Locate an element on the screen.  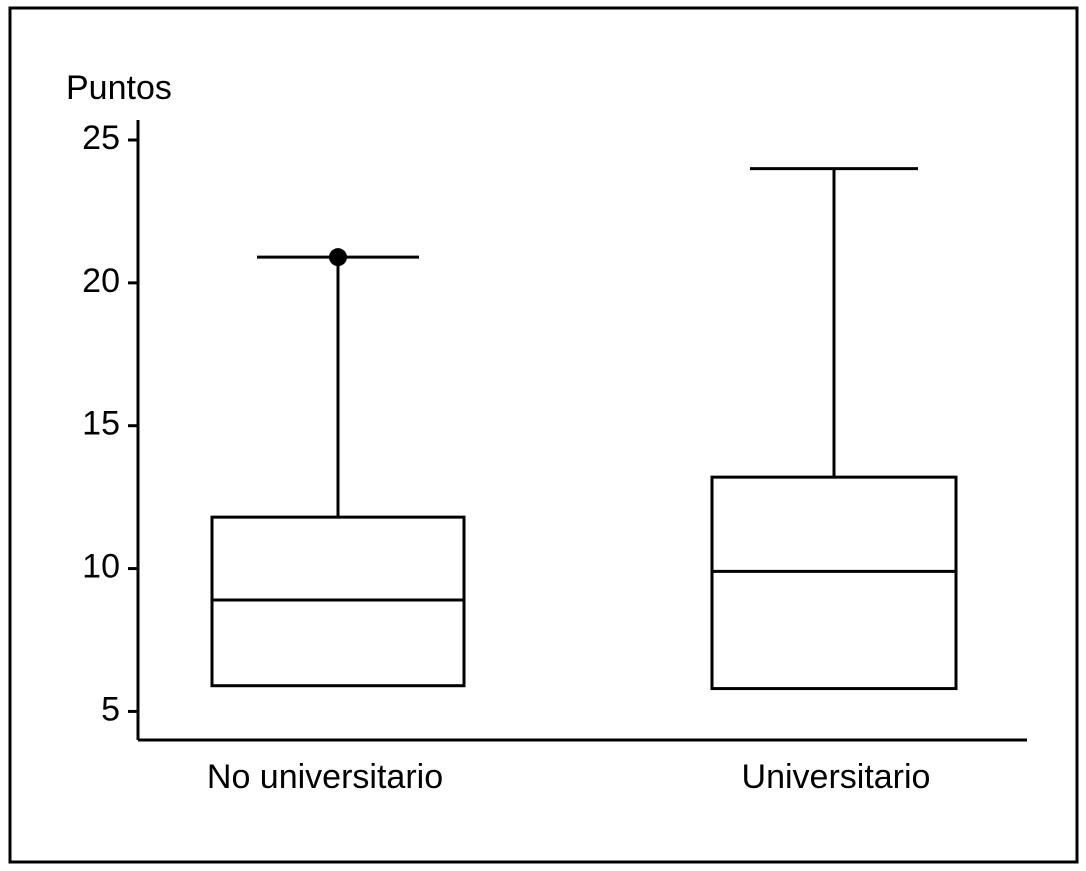
y-tick-label: 25 is located at coordinates (101, 138).